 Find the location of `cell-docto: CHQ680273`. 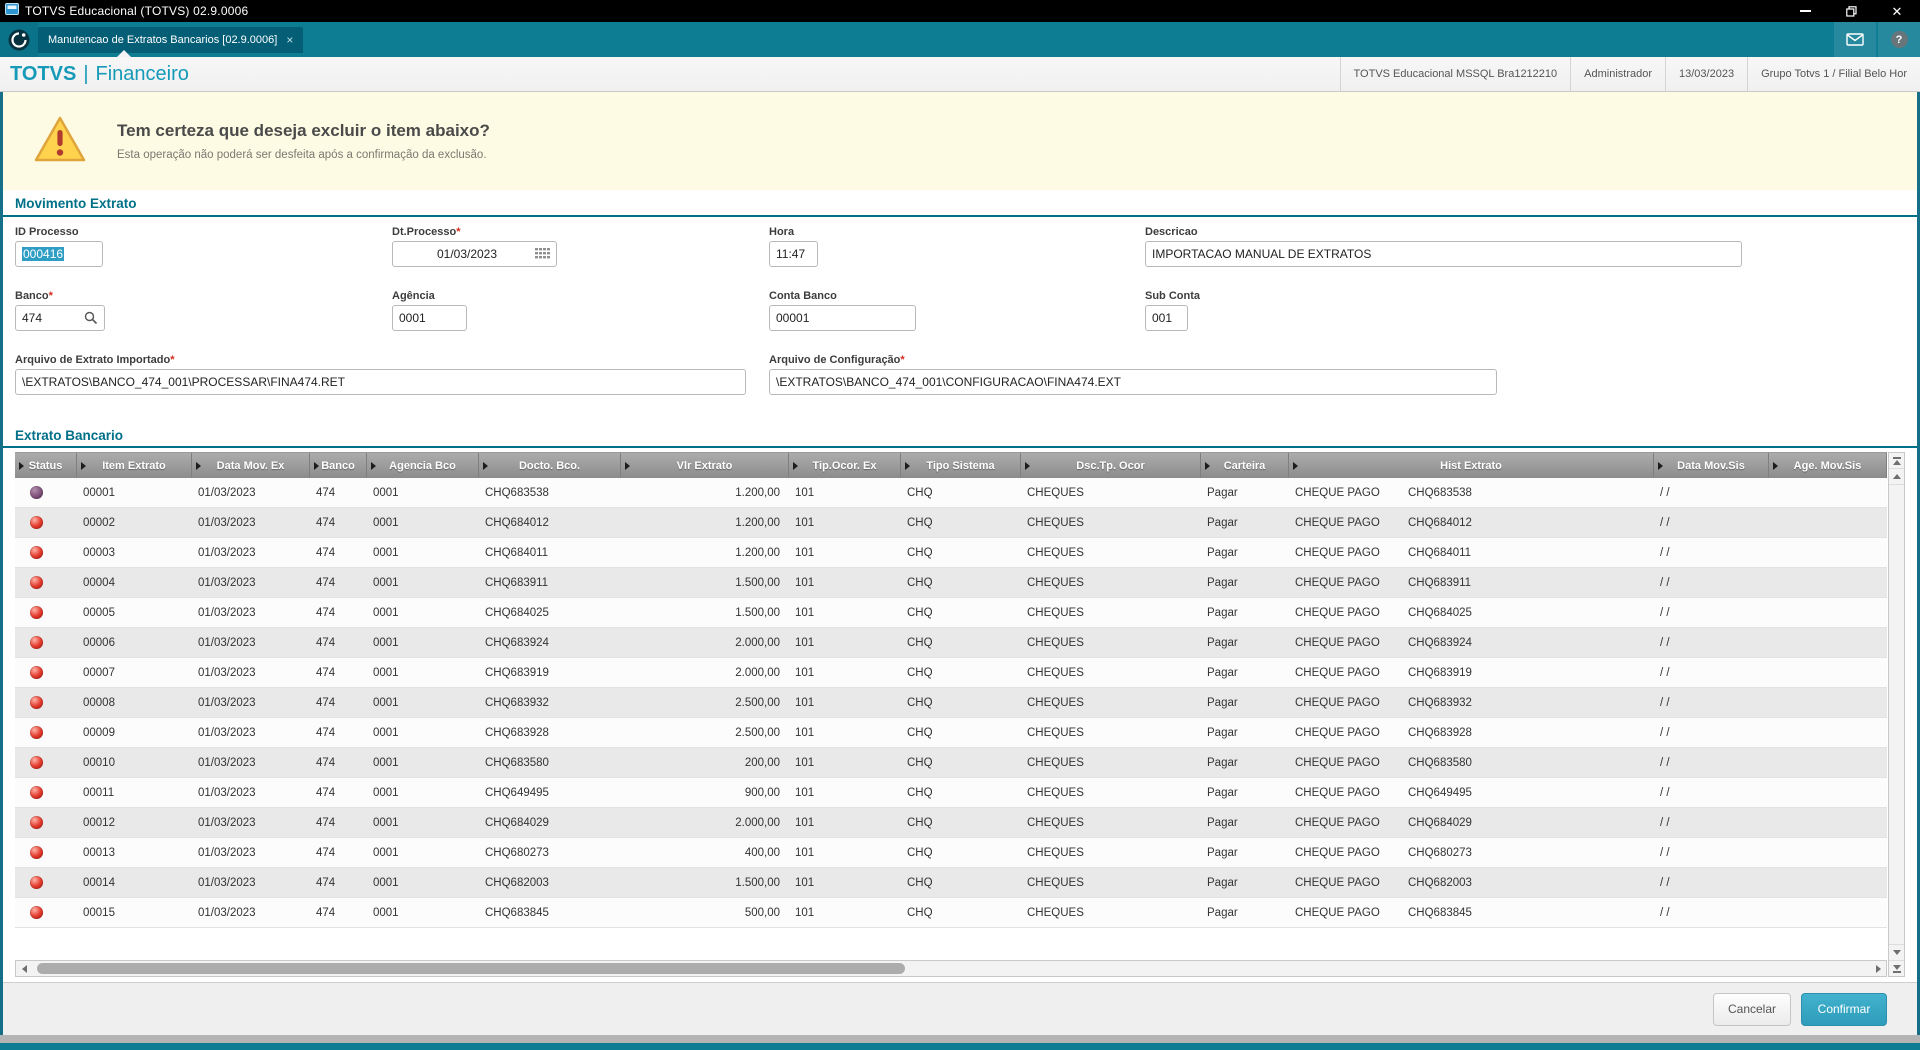

cell-docto: CHQ680273 is located at coordinates (517, 852).